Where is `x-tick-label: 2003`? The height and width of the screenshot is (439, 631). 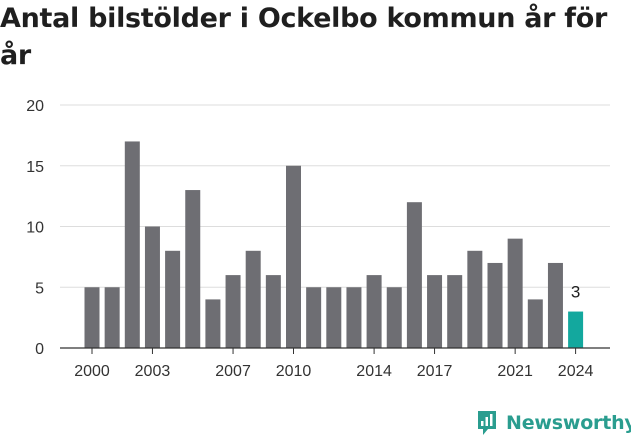 x-tick-label: 2003 is located at coordinates (153, 371).